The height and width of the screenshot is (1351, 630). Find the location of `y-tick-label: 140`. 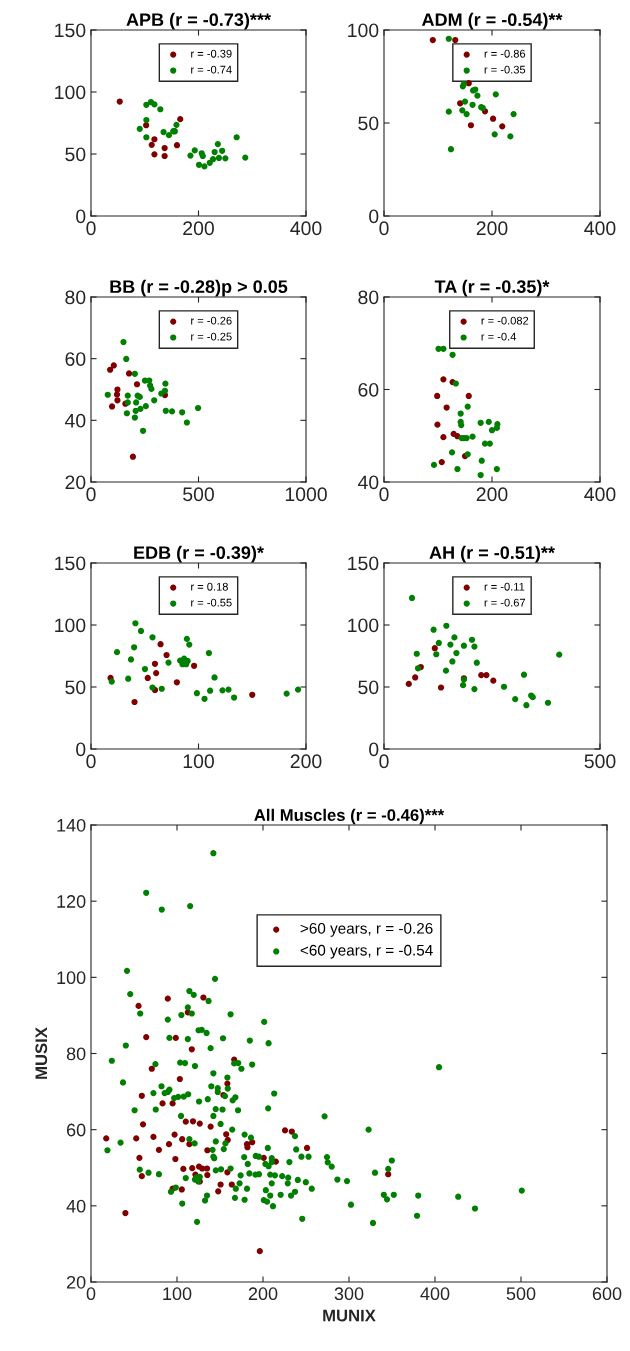

y-tick-label: 140 is located at coordinates (71, 825).